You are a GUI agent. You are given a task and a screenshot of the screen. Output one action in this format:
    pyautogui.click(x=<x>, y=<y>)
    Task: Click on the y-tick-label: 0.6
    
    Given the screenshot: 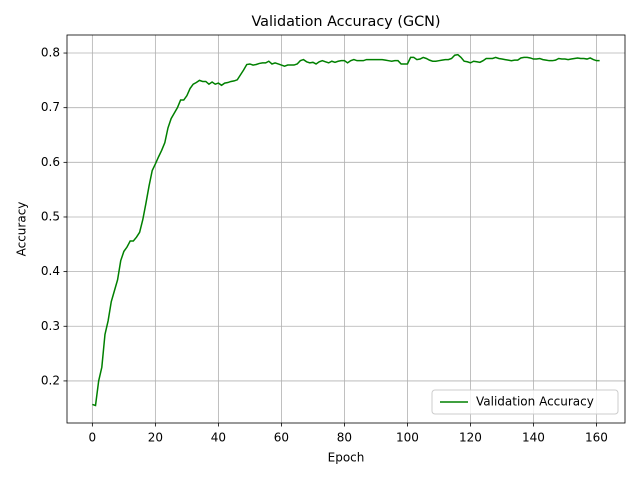 What is the action you would take?
    pyautogui.click(x=50, y=162)
    